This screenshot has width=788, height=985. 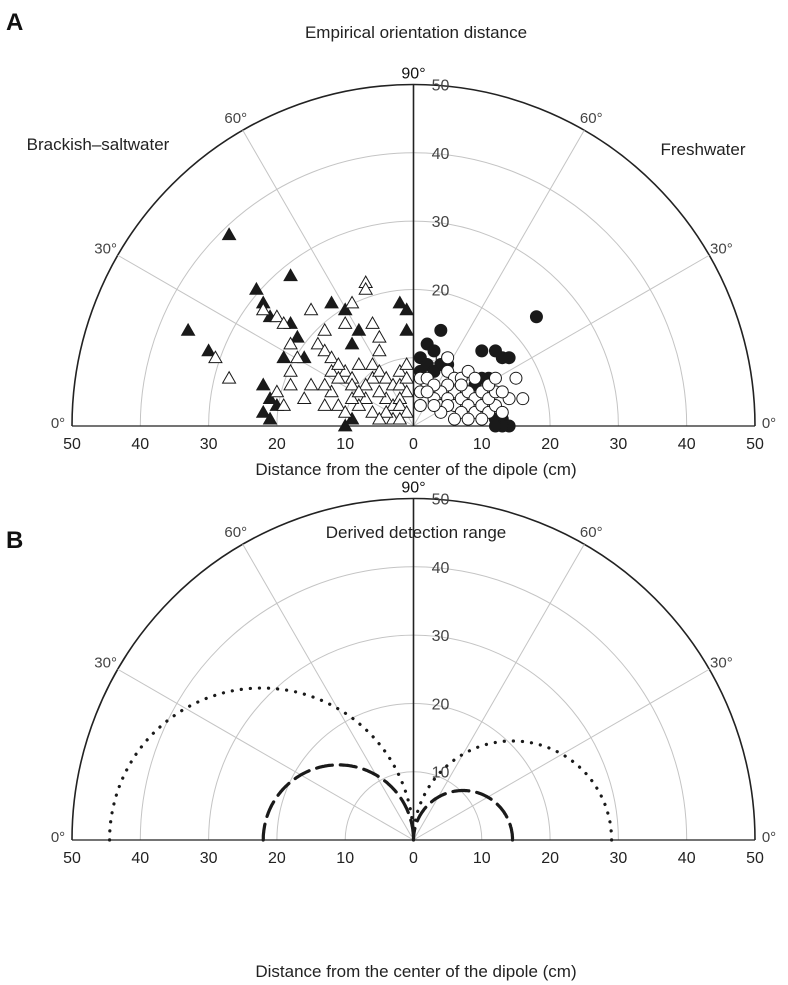 What do you see at coordinates (416, 32) in the screenshot?
I see `panel-a-title: Empirical orientation distance` at bounding box center [416, 32].